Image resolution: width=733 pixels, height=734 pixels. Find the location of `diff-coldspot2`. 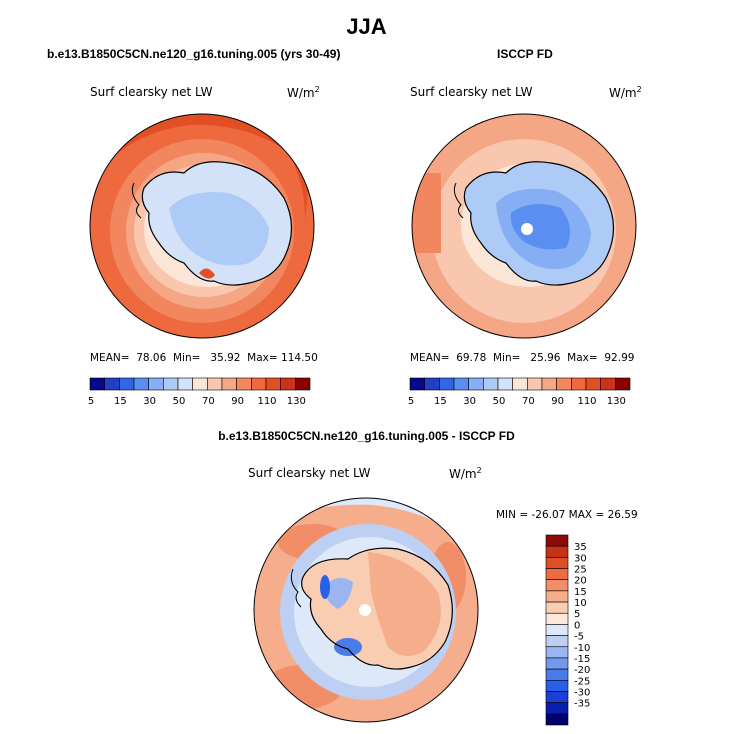

diff-coldspot2 is located at coordinates (325, 587).